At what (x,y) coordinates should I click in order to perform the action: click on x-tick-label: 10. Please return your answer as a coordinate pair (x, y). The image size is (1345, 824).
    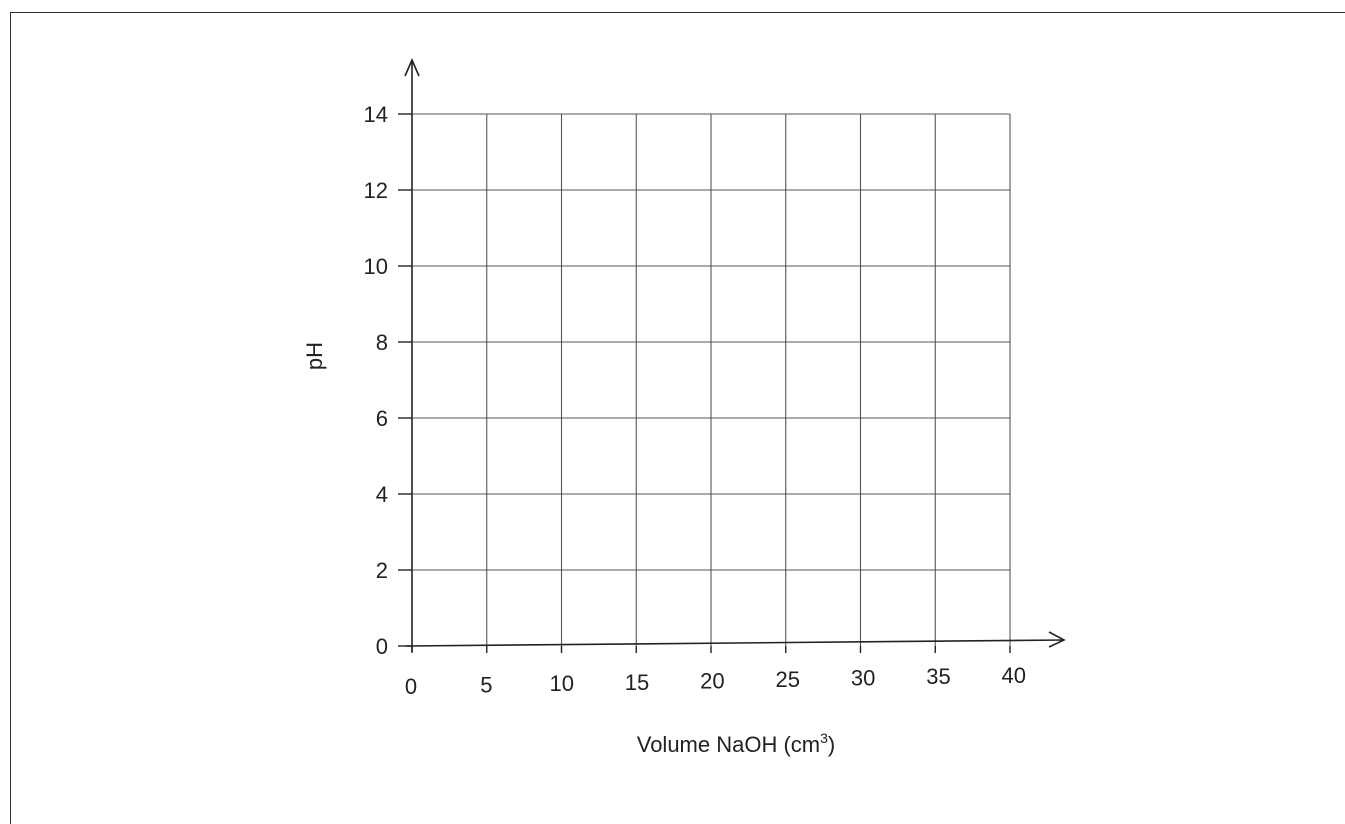
    Looking at the image, I should click on (561, 683).